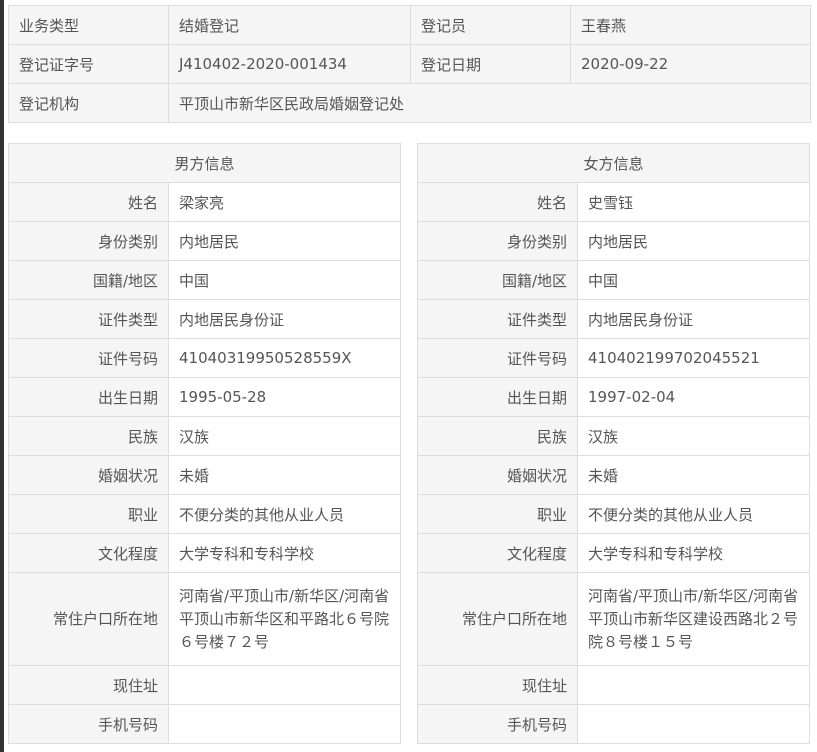 The image size is (817, 752). Describe the element at coordinates (284, 358) in the screenshot. I see `field-value: 41040319950528559X` at that location.